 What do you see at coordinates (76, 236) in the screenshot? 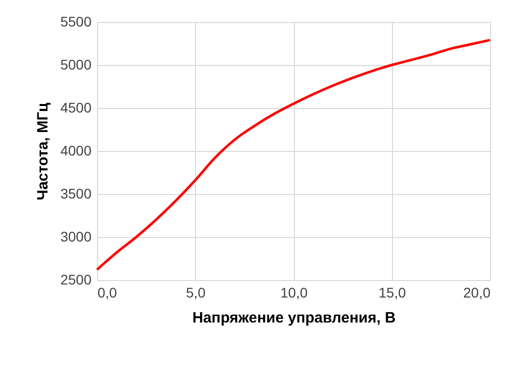
I see `y-tick-label: 3000` at bounding box center [76, 236].